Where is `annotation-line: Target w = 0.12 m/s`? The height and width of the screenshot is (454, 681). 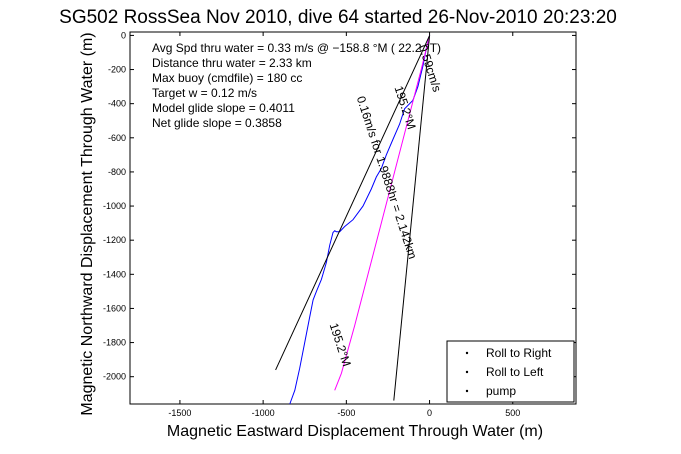
annotation-line: Target w = 0.12 m/s is located at coordinates (204, 93).